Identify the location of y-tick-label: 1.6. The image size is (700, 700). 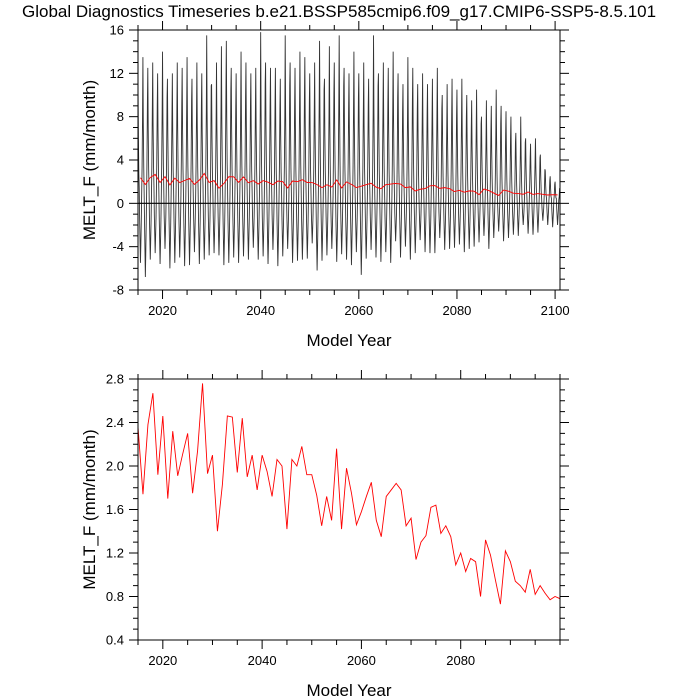
(115, 509).